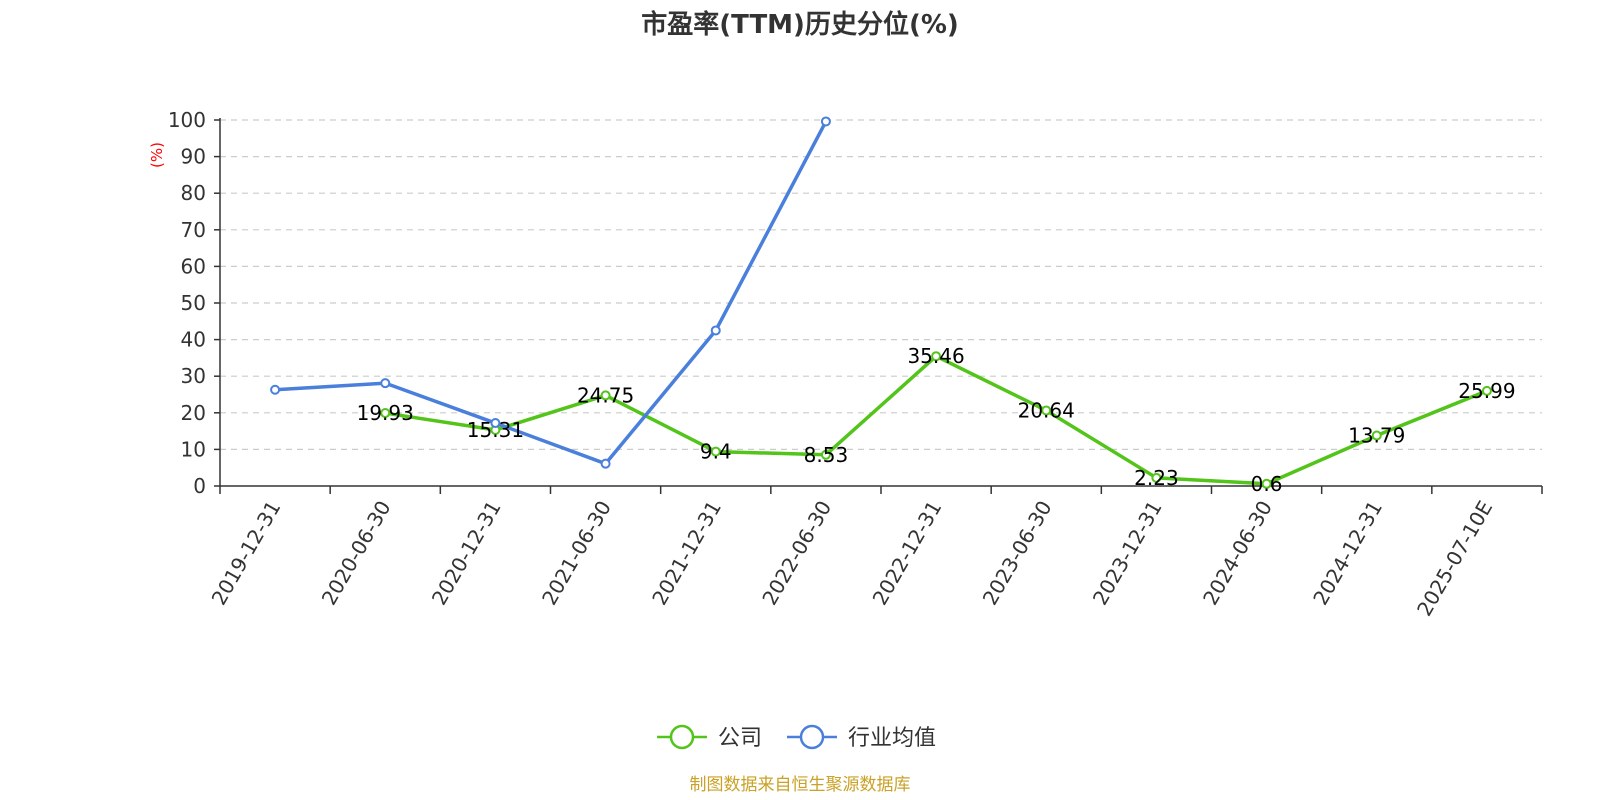 This screenshot has height=800, width=1600. I want to click on data-label: 8.53, so click(826, 455).